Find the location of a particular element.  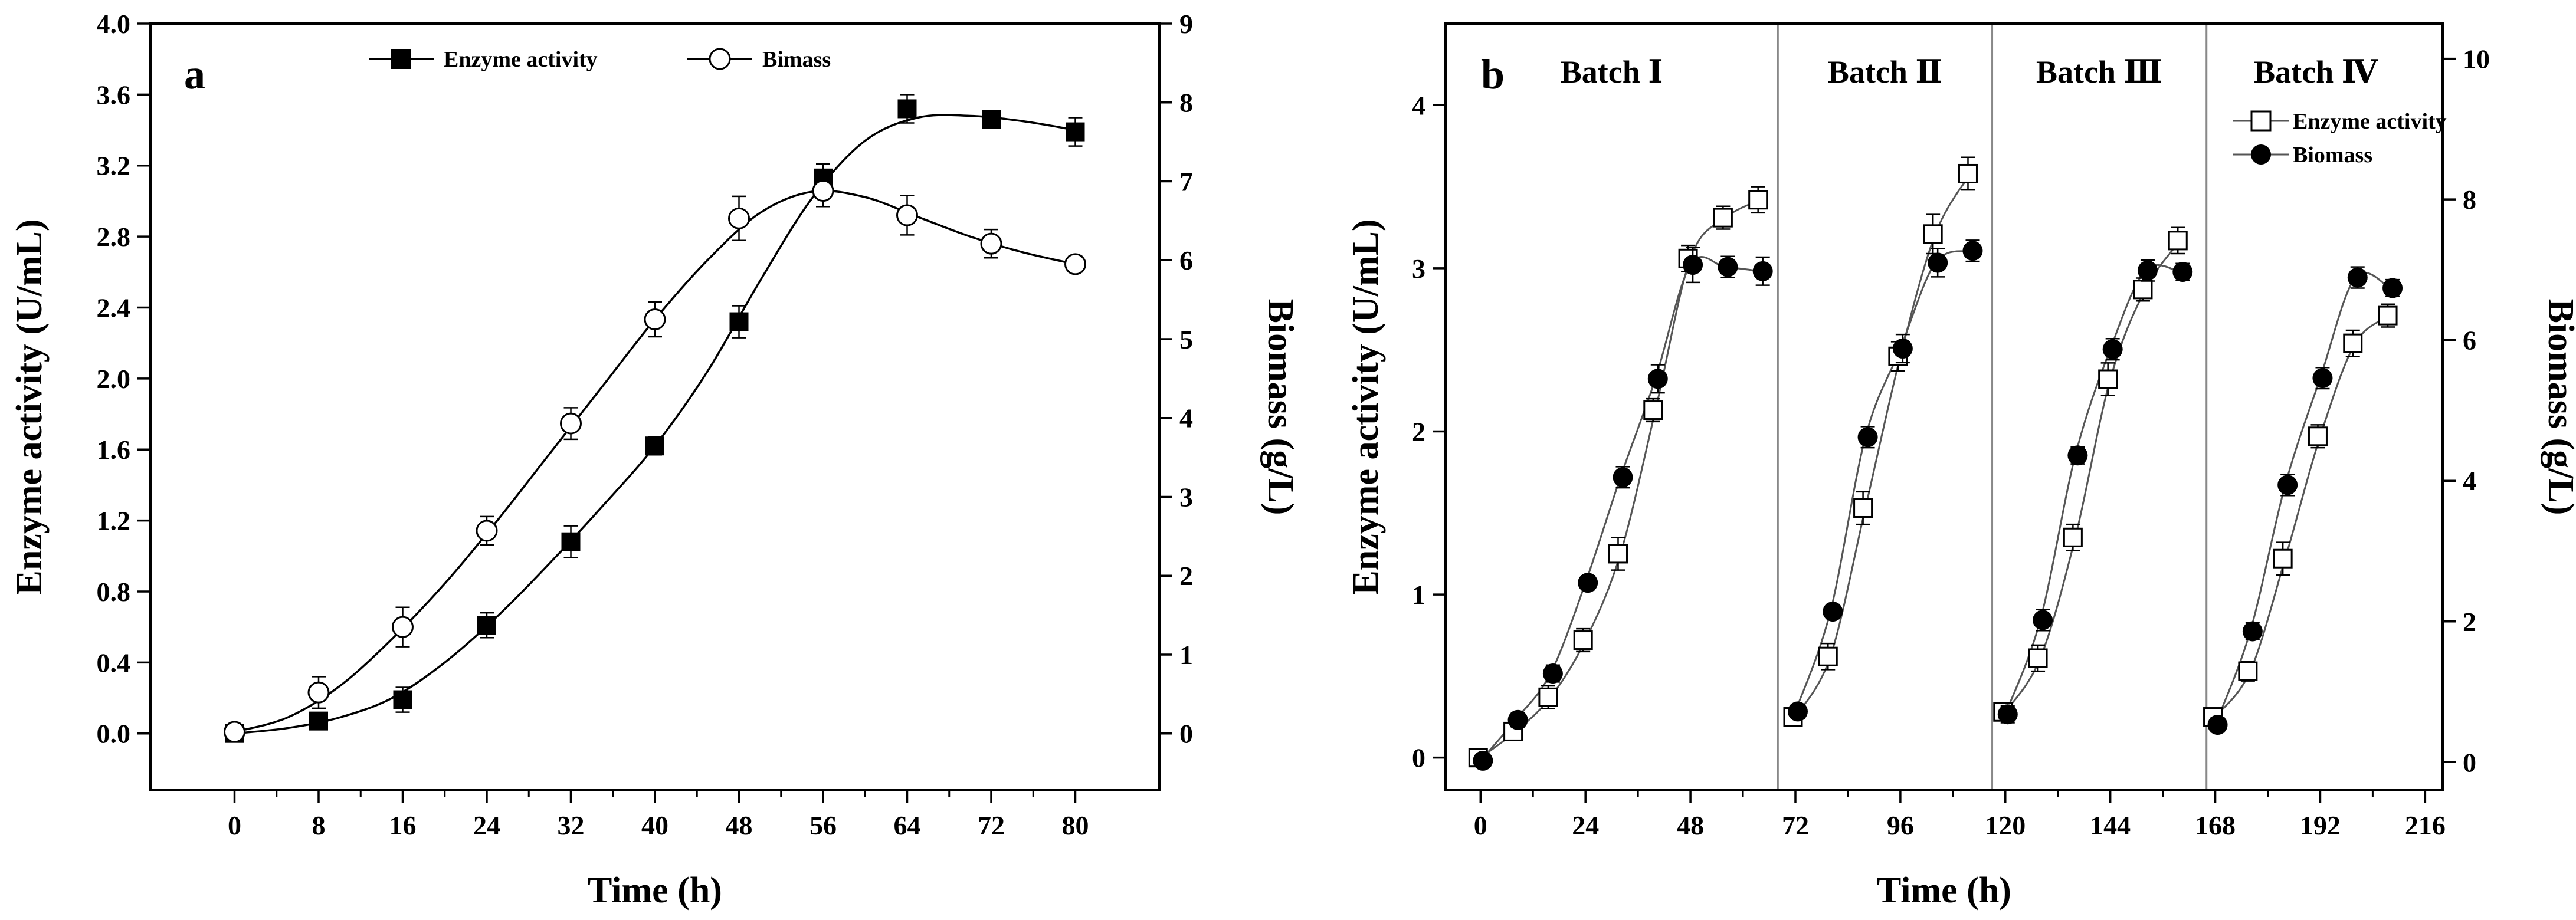

y-right-tick-label: 9 is located at coordinates (1186, 24).